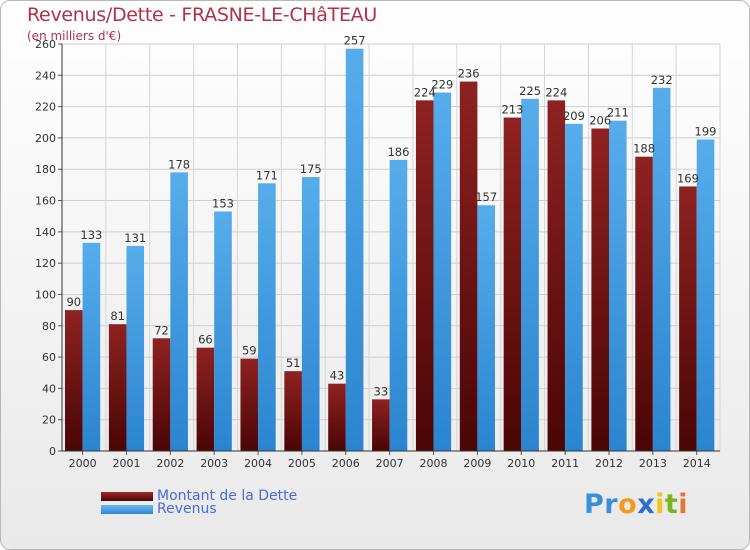 This screenshot has width=750, height=550. Describe the element at coordinates (646, 504) in the screenshot. I see `logo-letter: x` at that location.